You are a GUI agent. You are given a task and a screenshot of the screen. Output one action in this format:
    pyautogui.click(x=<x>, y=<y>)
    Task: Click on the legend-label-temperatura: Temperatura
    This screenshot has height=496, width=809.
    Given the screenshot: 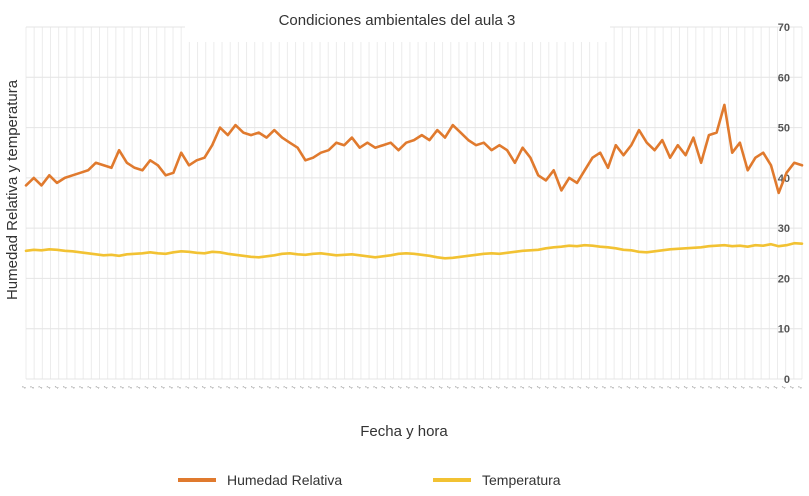 What is the action you would take?
    pyautogui.click(x=521, y=480)
    